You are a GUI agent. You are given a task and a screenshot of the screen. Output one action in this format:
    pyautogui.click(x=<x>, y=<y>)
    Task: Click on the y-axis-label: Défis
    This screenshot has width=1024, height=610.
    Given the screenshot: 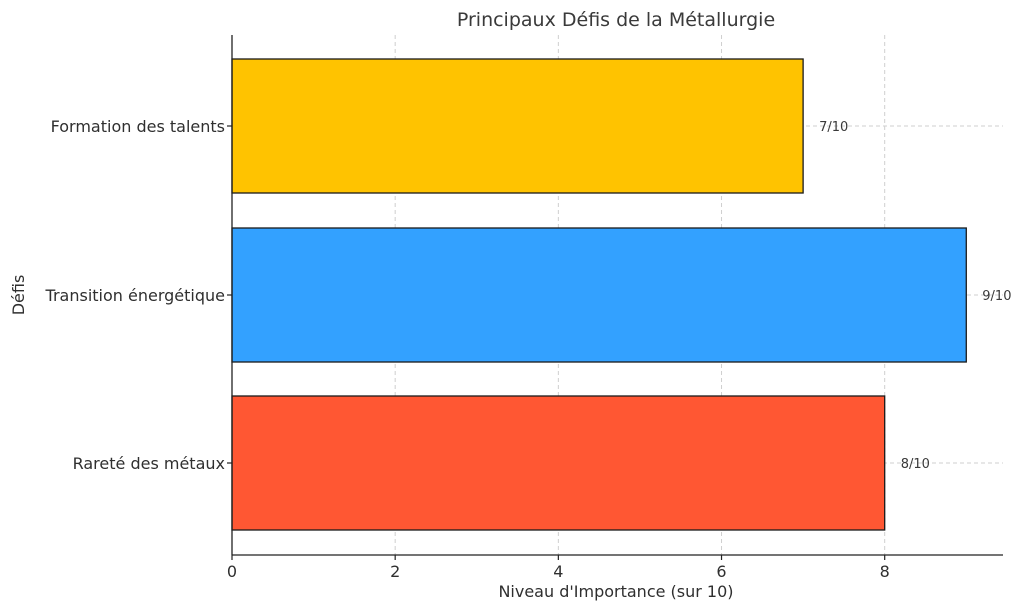 What is the action you would take?
    pyautogui.click(x=18, y=295)
    